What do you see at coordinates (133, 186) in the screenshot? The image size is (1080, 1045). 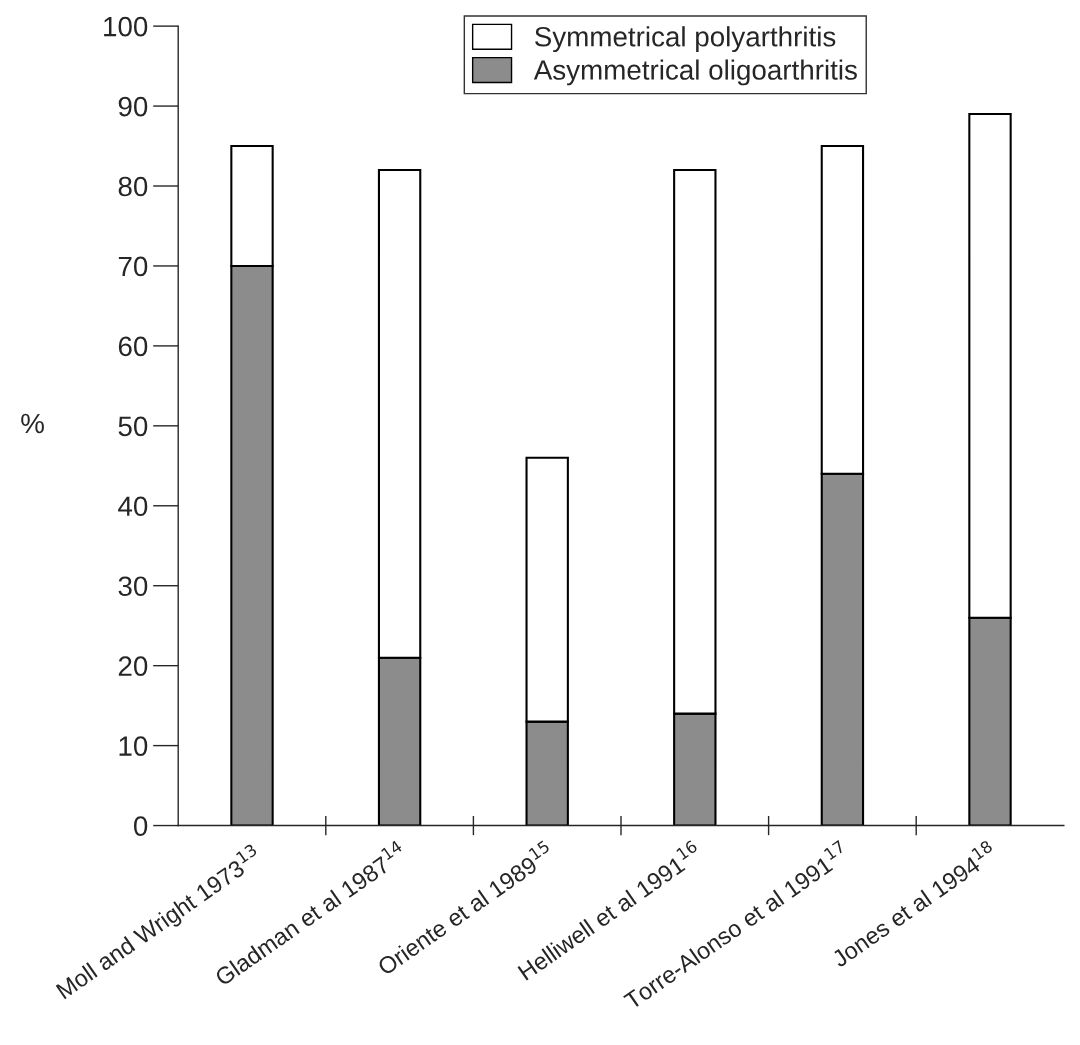 I see `y-tick-label: 80` at bounding box center [133, 186].